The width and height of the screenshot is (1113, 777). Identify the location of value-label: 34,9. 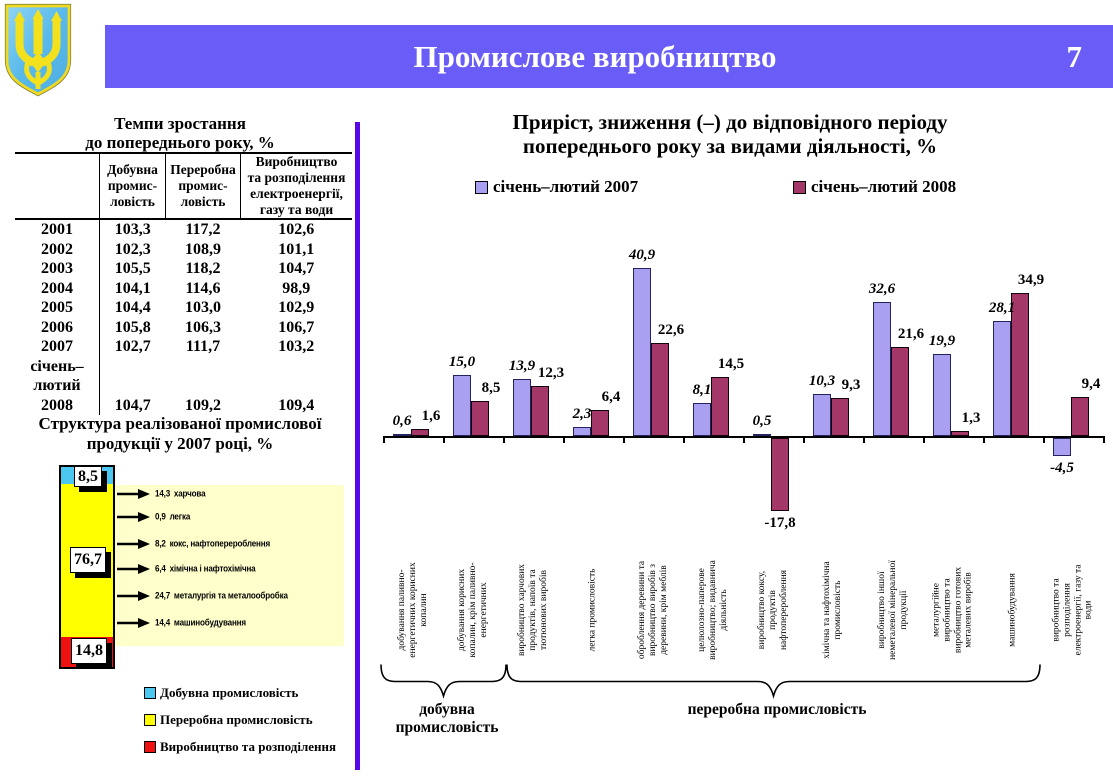
(1031, 279).